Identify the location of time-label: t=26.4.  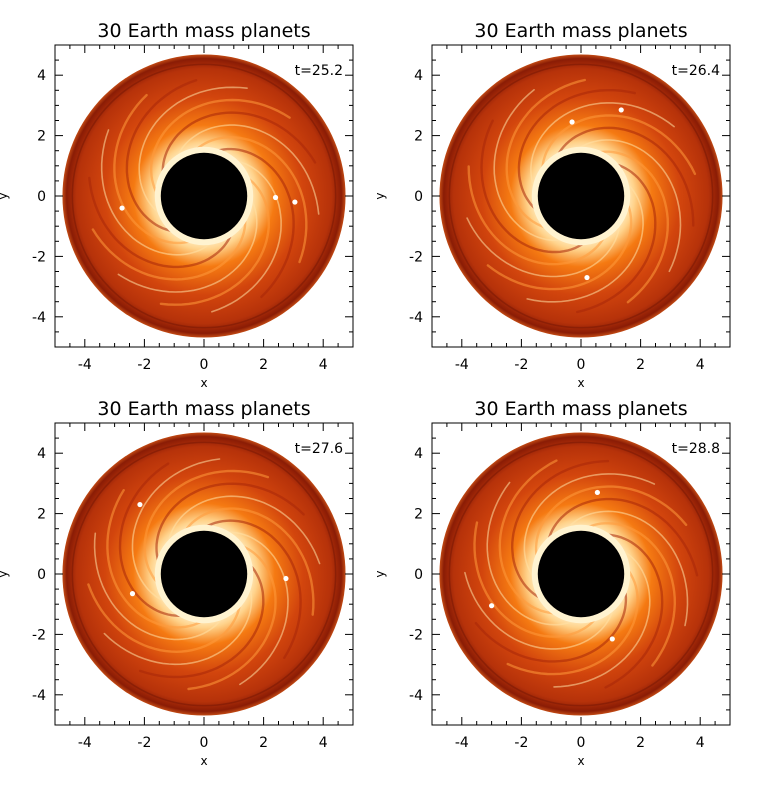
(696, 71).